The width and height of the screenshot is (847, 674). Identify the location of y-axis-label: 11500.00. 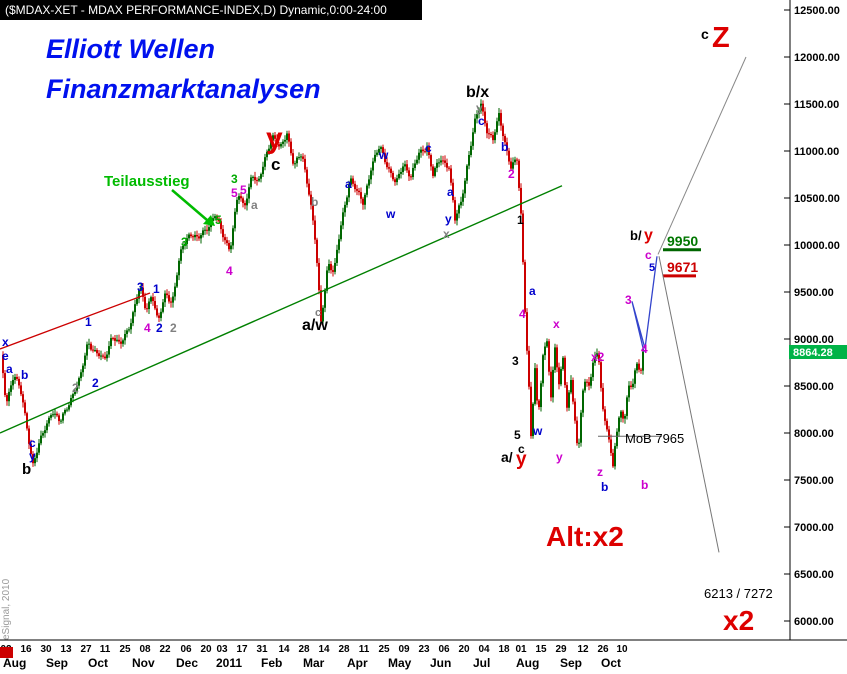
(816, 105).